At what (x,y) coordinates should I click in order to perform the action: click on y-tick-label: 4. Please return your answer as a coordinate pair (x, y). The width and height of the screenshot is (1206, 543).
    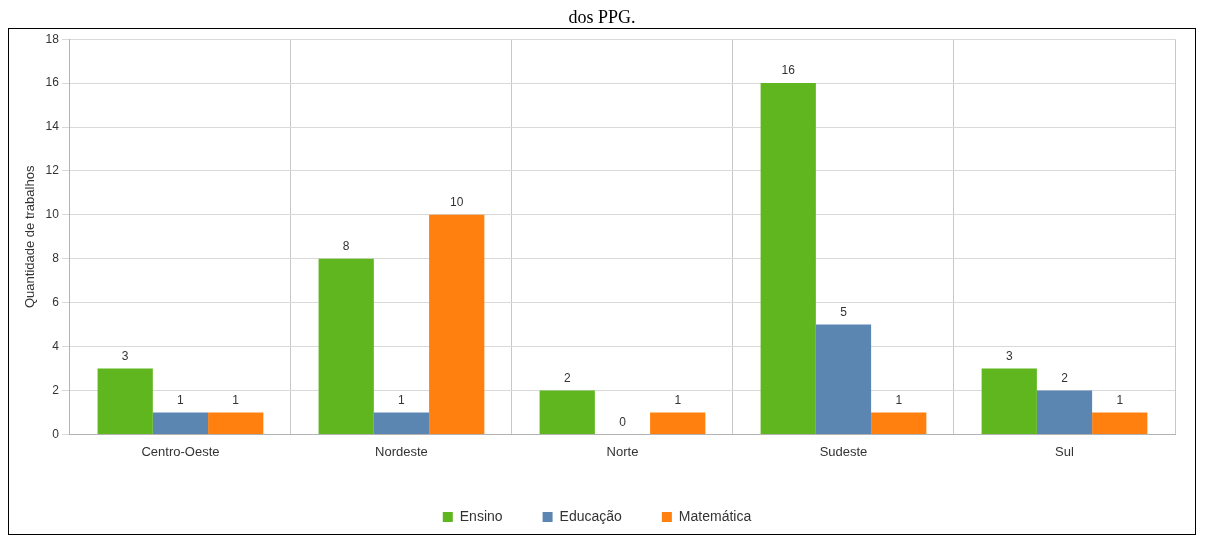
    Looking at the image, I should click on (56, 345).